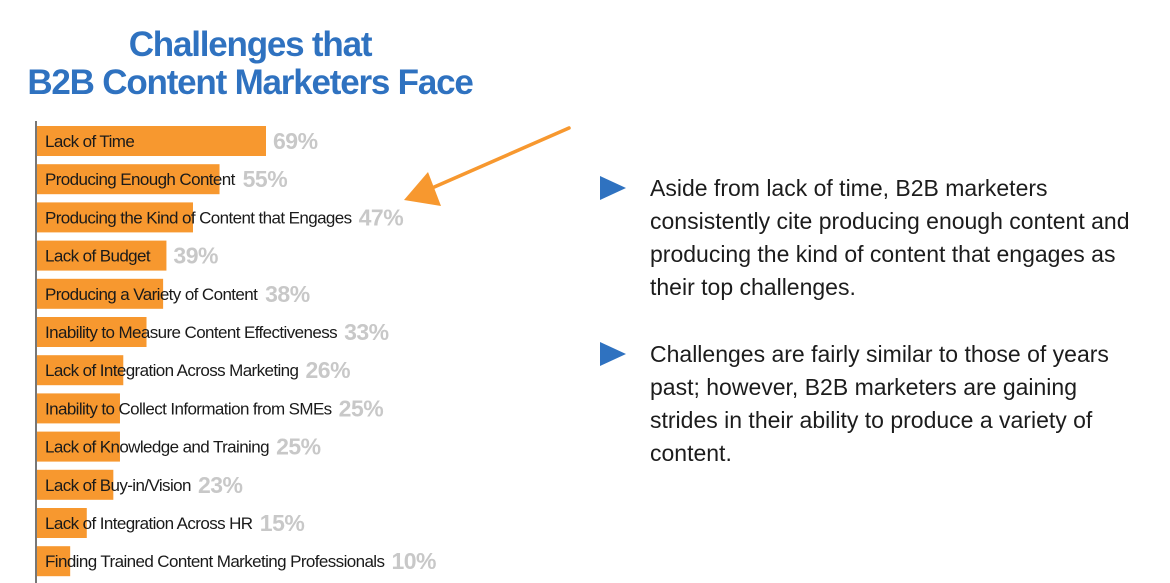  What do you see at coordinates (220, 485) in the screenshot?
I see `value-label: 23%` at bounding box center [220, 485].